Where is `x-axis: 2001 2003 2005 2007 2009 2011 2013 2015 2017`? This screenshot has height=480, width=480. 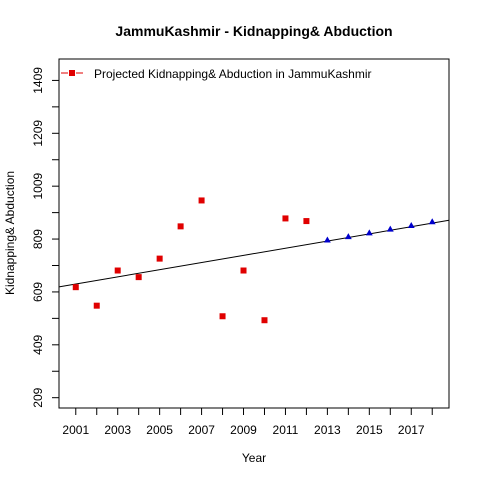
x-axis: 2001 2003 2005 2007 2009 2011 2013 2015 2017 is located at coordinates (247, 422).